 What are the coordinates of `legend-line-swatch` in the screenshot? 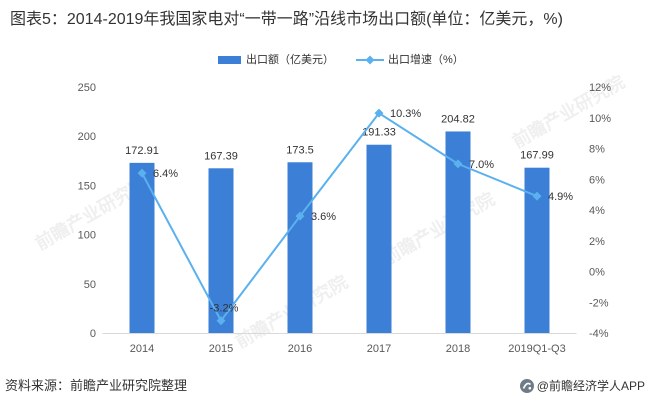 It's located at (370, 60).